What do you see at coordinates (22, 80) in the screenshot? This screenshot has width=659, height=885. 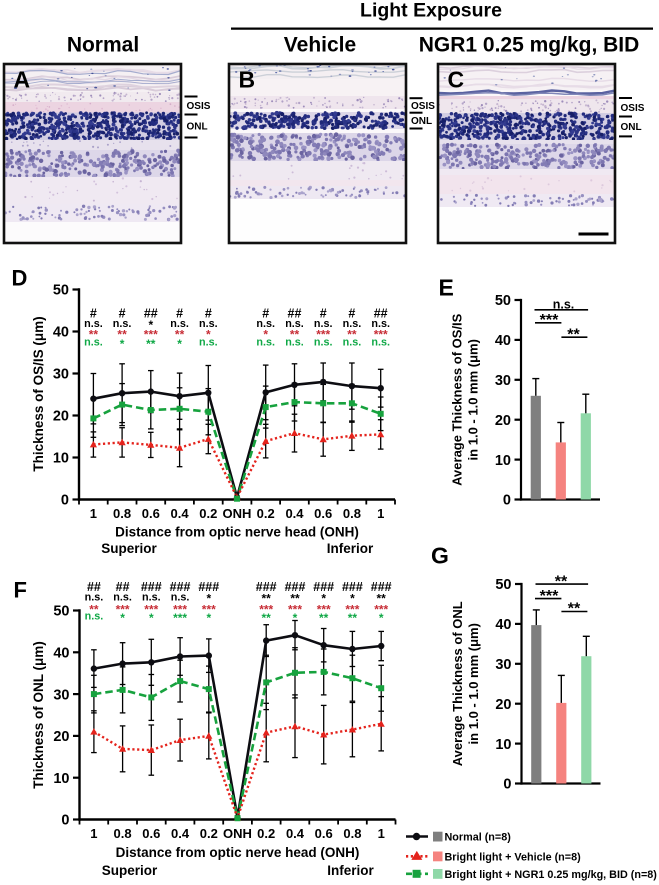 I see `svg-text: A` at bounding box center [22, 80].